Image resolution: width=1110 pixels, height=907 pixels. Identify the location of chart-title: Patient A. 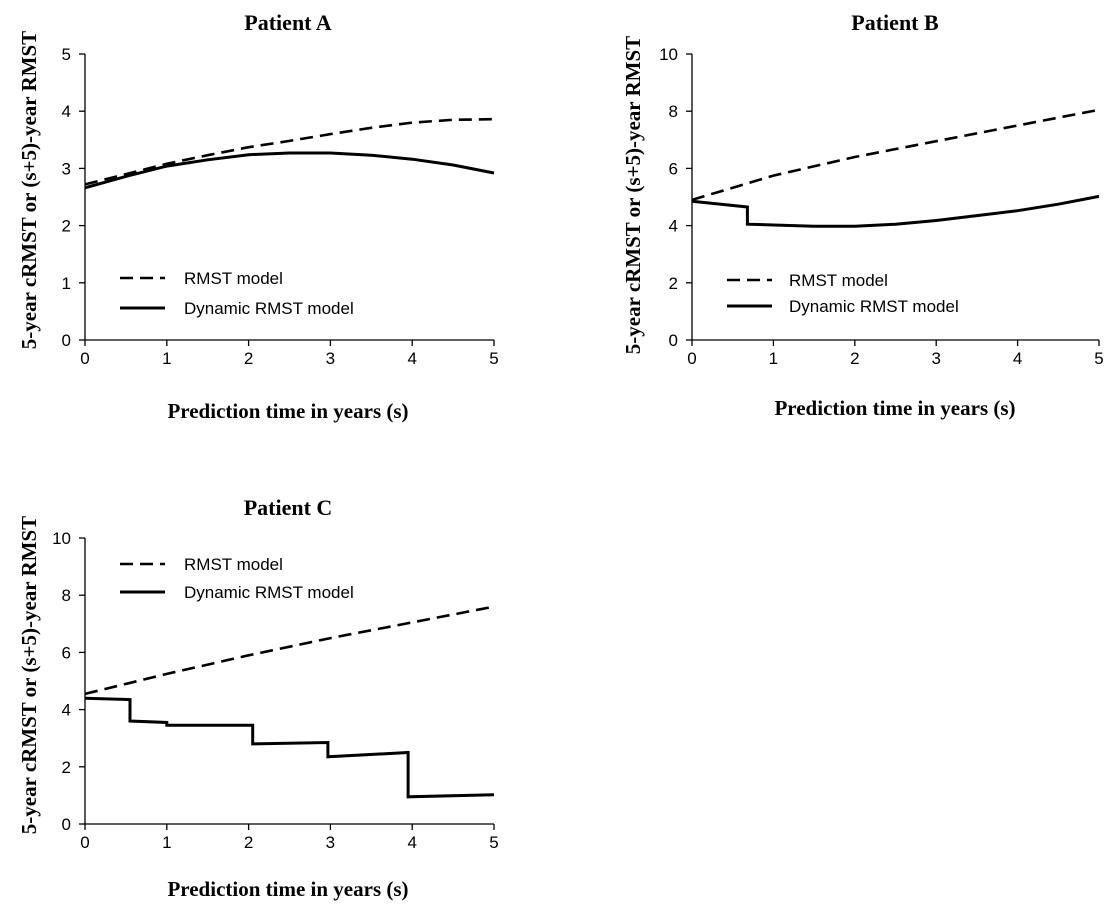
(287, 22).